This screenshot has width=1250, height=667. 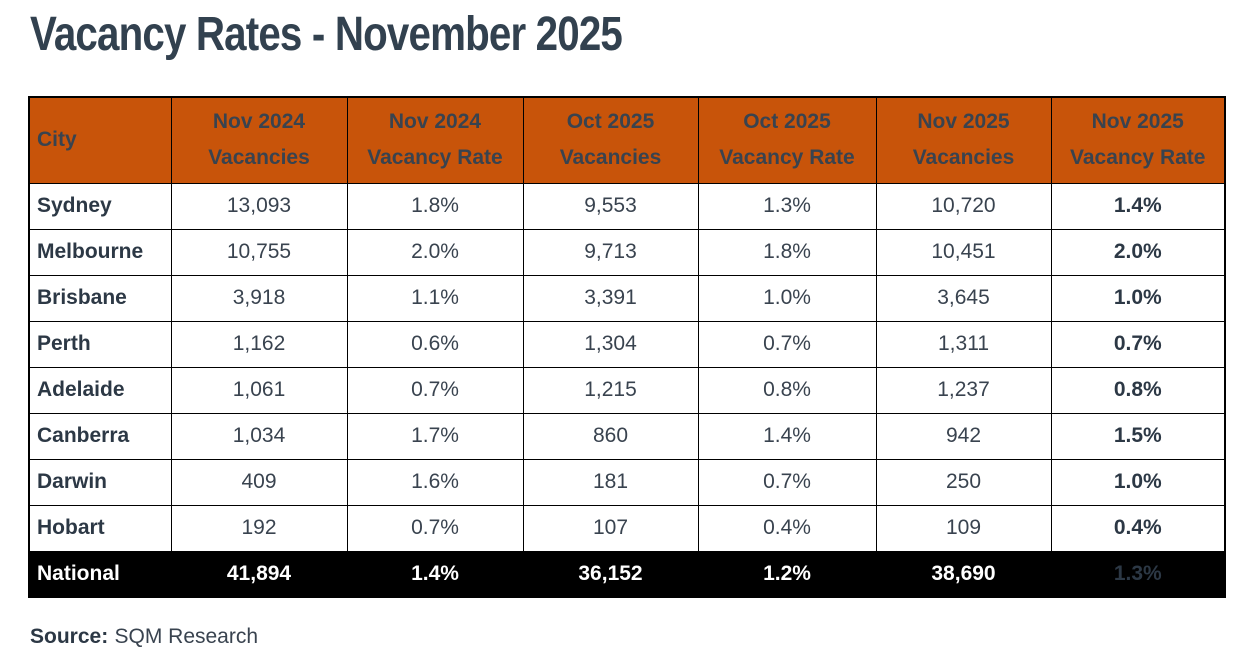 I want to click on table-row: Perth 1,162 0.6% 1,304 0.7% 1,311 0.7%, so click(x=627, y=344).